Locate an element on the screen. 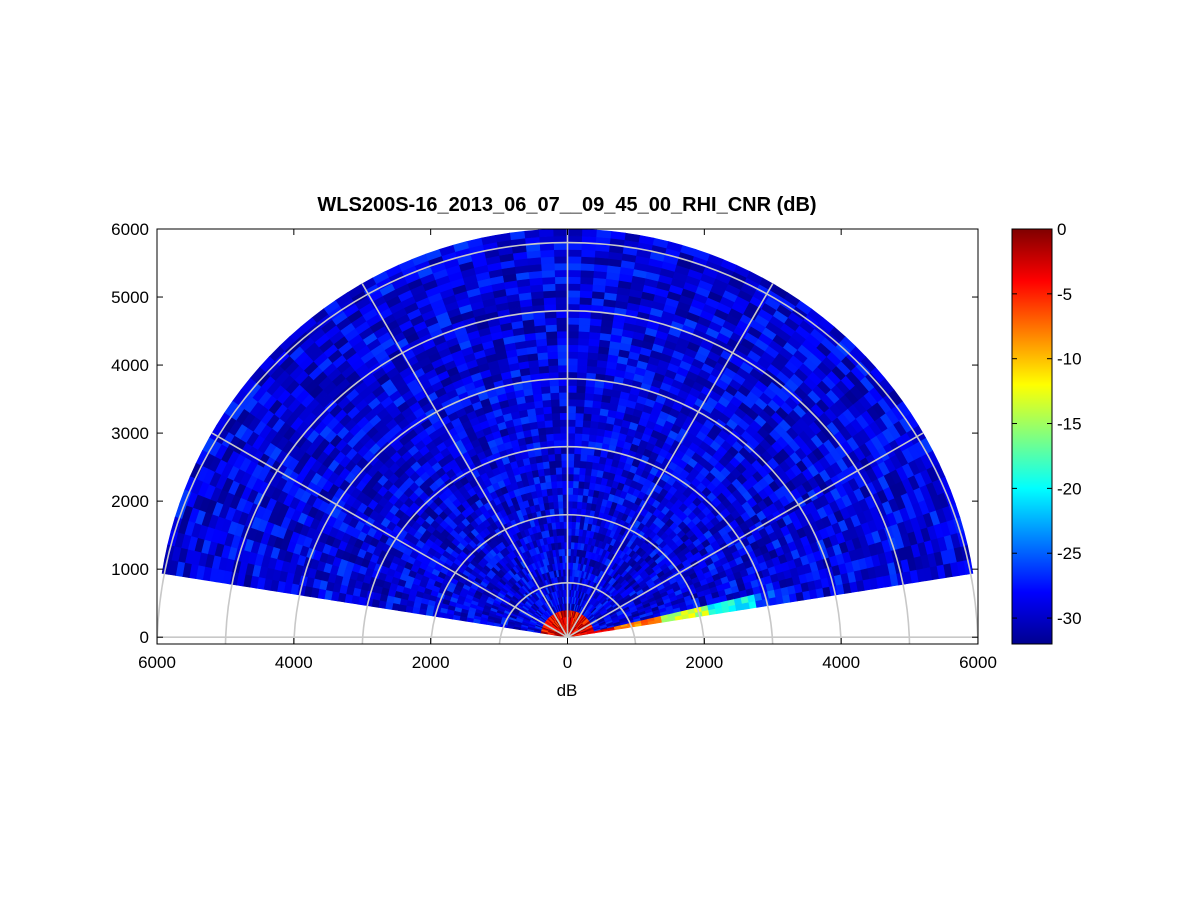 The height and width of the screenshot is (901, 1201). x-tick-label: 2000 is located at coordinates (704, 662).